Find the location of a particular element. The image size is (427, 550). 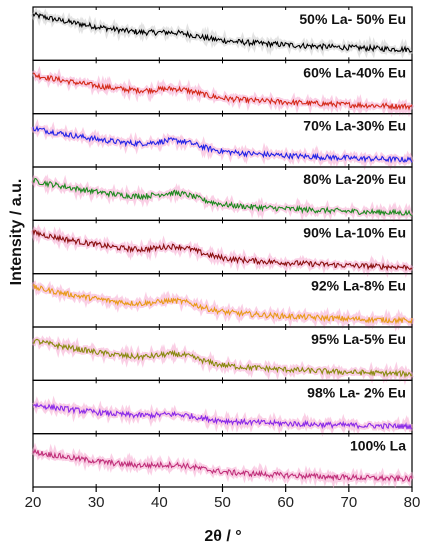

x-tick-label: 30 is located at coordinates (96, 502).